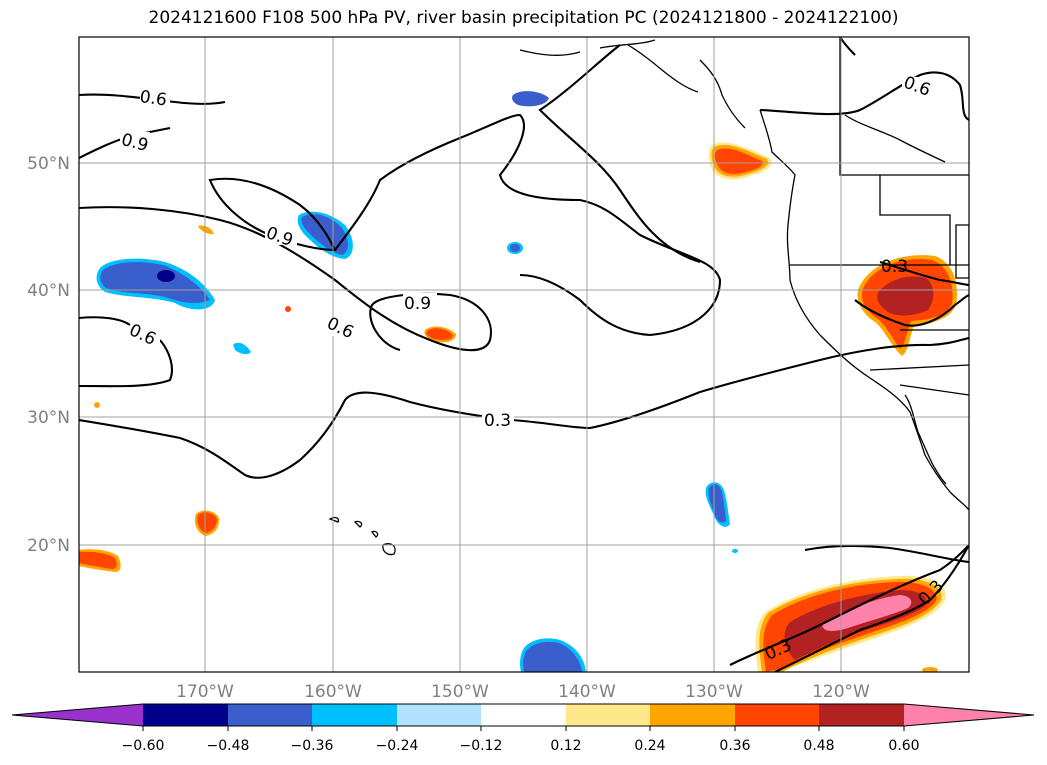 Image resolution: width=1047 pixels, height=765 pixels. Describe the element at coordinates (228, 746) in the screenshot. I see `colorbar-tick-label: −0.48` at that location.